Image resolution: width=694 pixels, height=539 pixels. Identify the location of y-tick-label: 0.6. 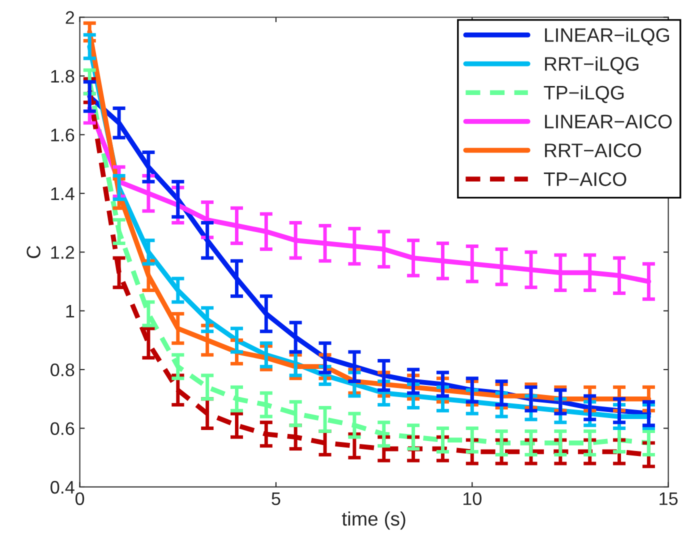
(62, 428).